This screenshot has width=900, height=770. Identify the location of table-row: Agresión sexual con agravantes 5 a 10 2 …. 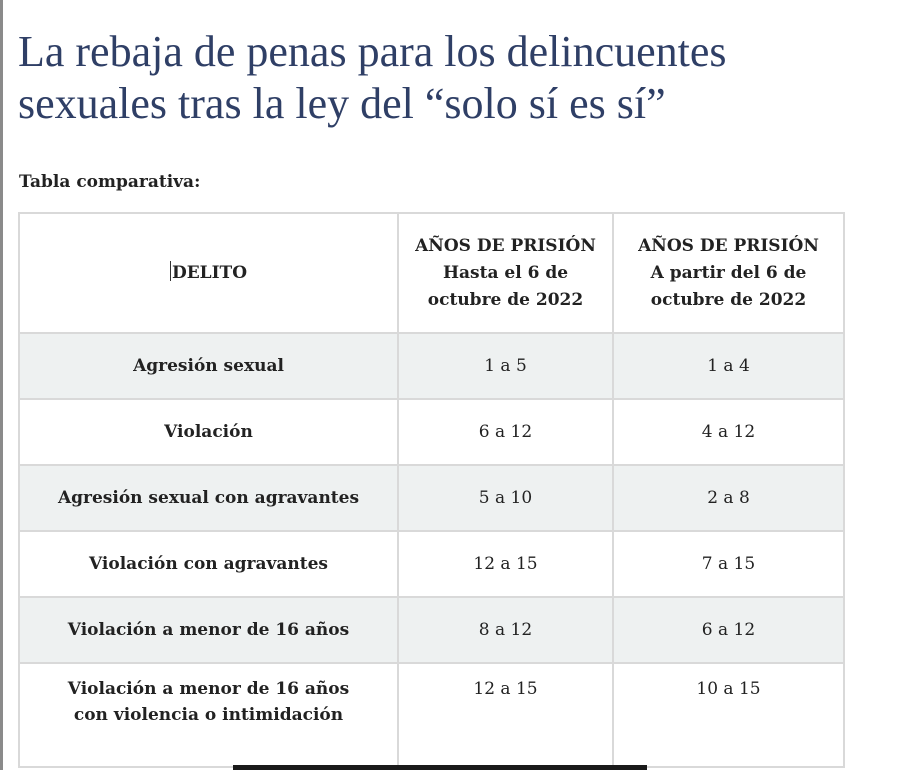
(431, 498).